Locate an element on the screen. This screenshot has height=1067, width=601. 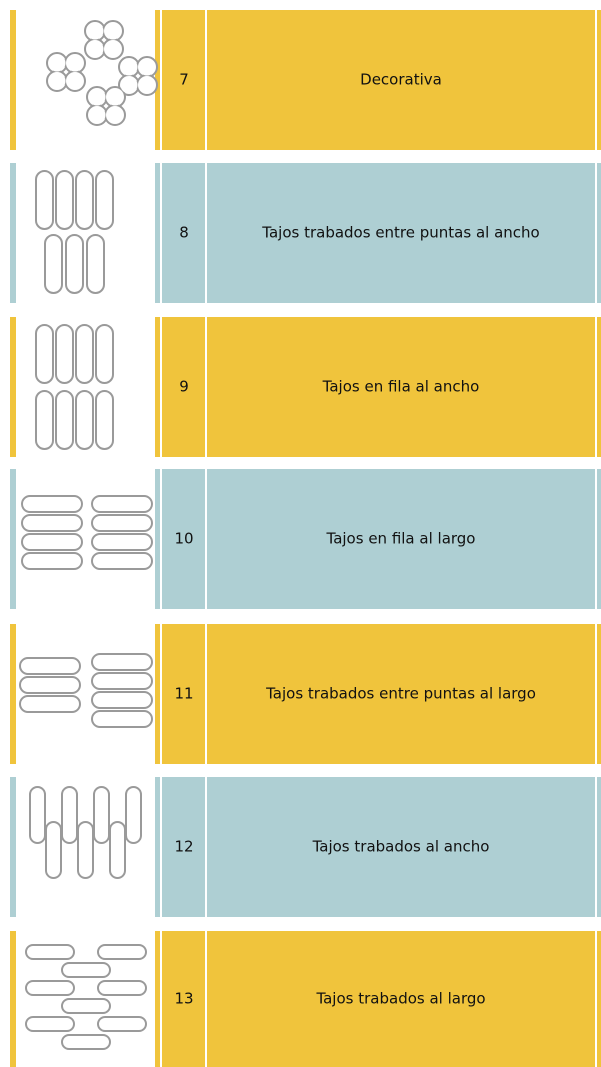
row-label: Tajos trabados al ancho is located at coordinates (401, 847).